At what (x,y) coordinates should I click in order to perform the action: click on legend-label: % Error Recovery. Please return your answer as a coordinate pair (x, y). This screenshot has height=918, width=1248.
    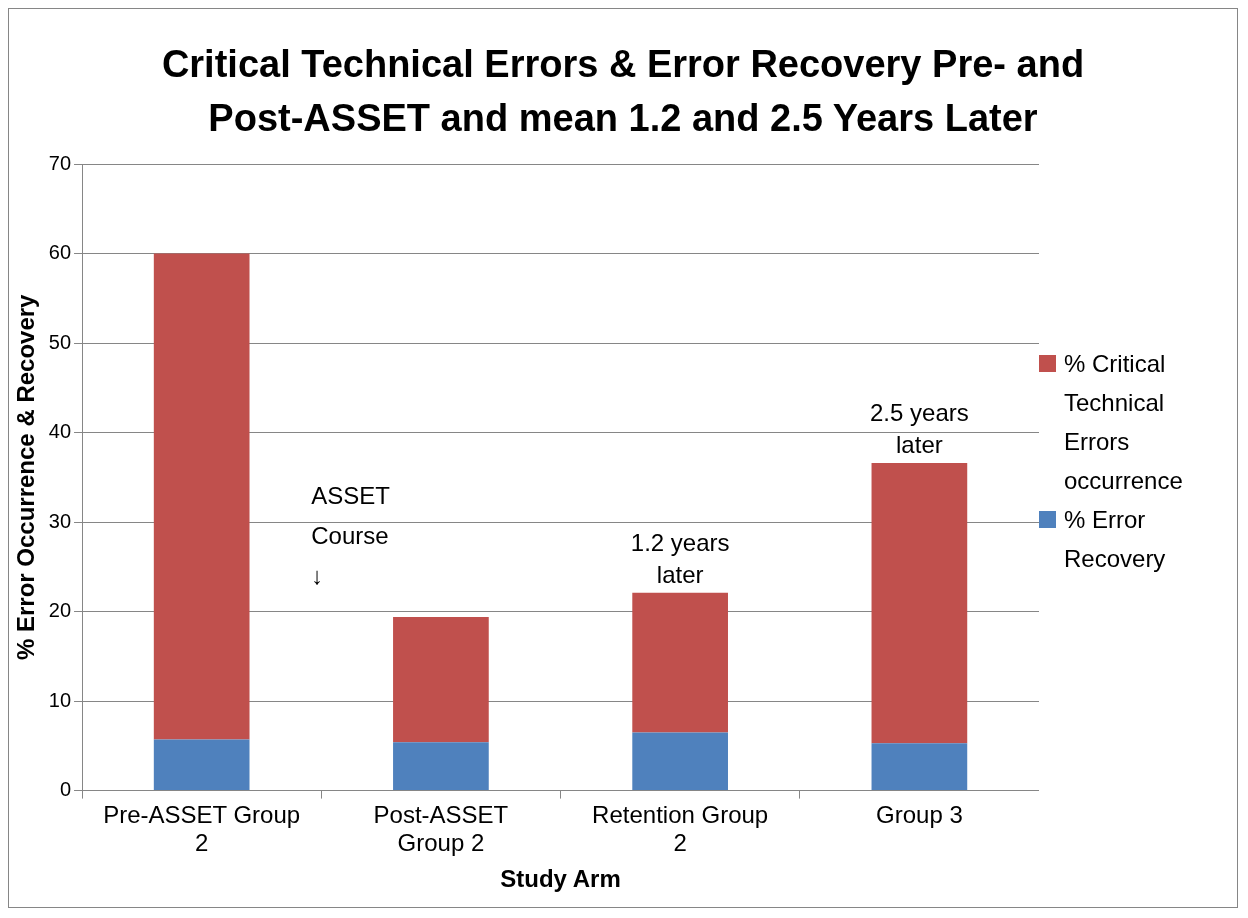
    Looking at the image, I should click on (1115, 539).